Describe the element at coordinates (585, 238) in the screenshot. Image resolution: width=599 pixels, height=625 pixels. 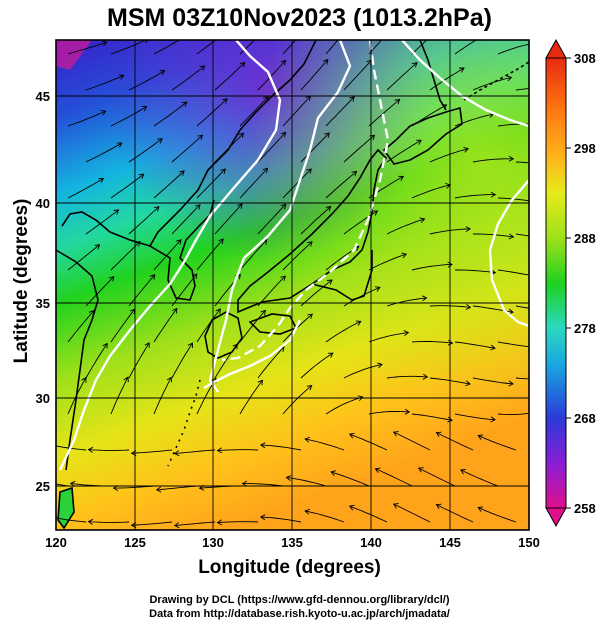
I see `colorbar-tick-label: 288` at that location.